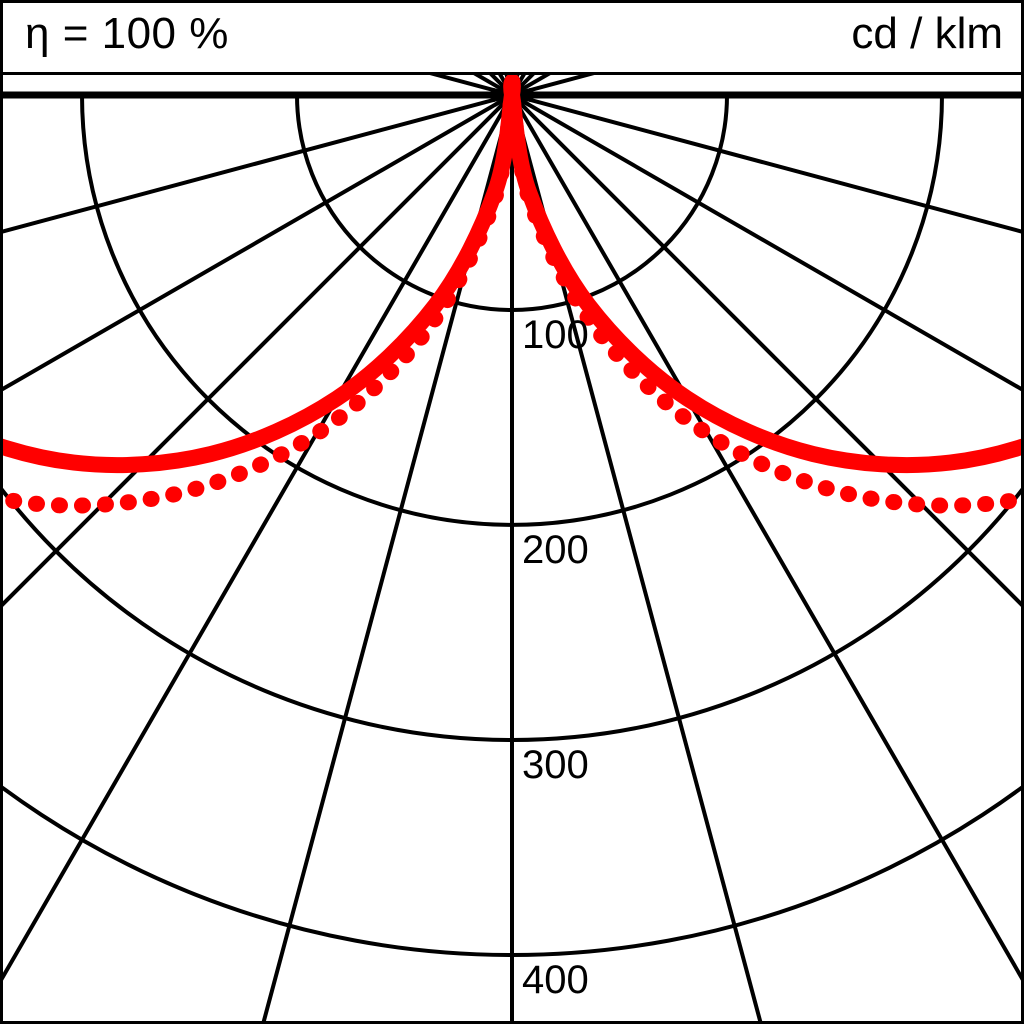 This screenshot has height=1024, width=1024. What do you see at coordinates (555, 980) in the screenshot?
I see `radial-tick-label-400: 400` at bounding box center [555, 980].